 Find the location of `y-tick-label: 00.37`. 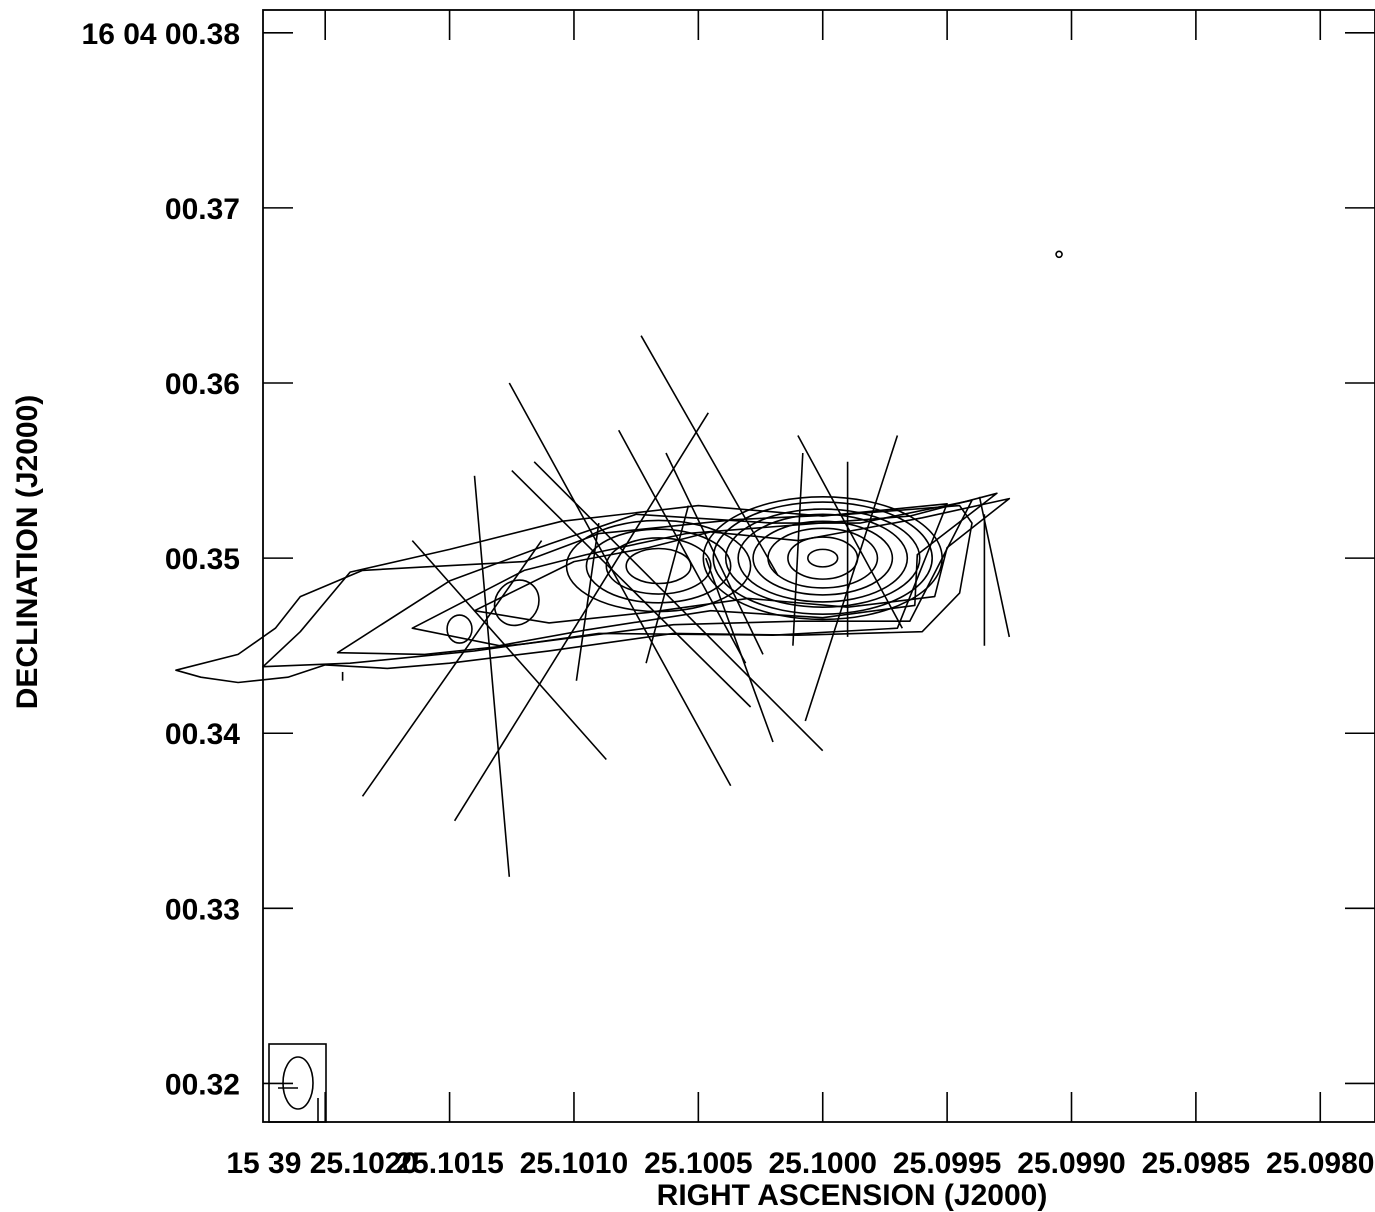

y-tick-label: 00.37 is located at coordinates (202, 209).